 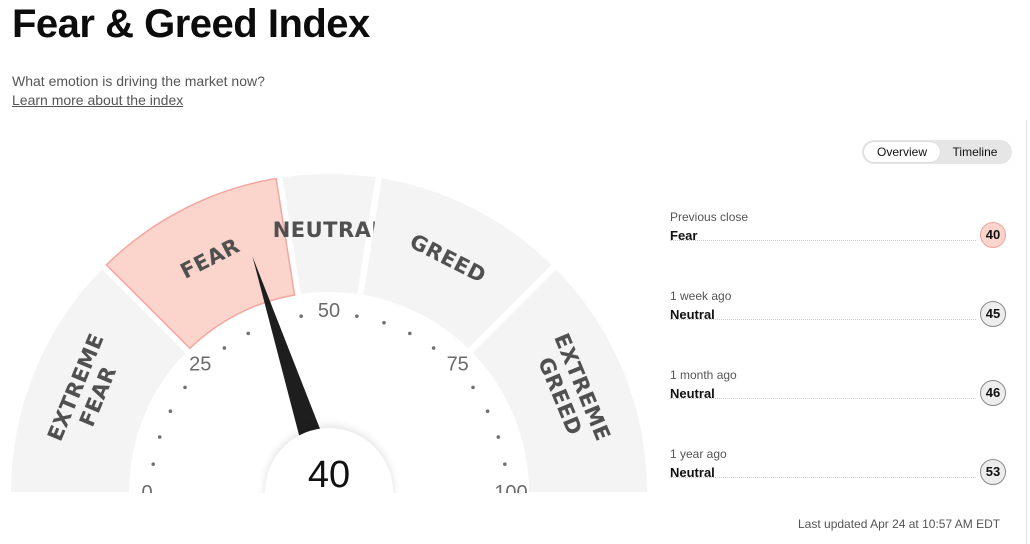 I want to click on page-subtitle: What emotion is driving the market now?, so click(x=138, y=81).